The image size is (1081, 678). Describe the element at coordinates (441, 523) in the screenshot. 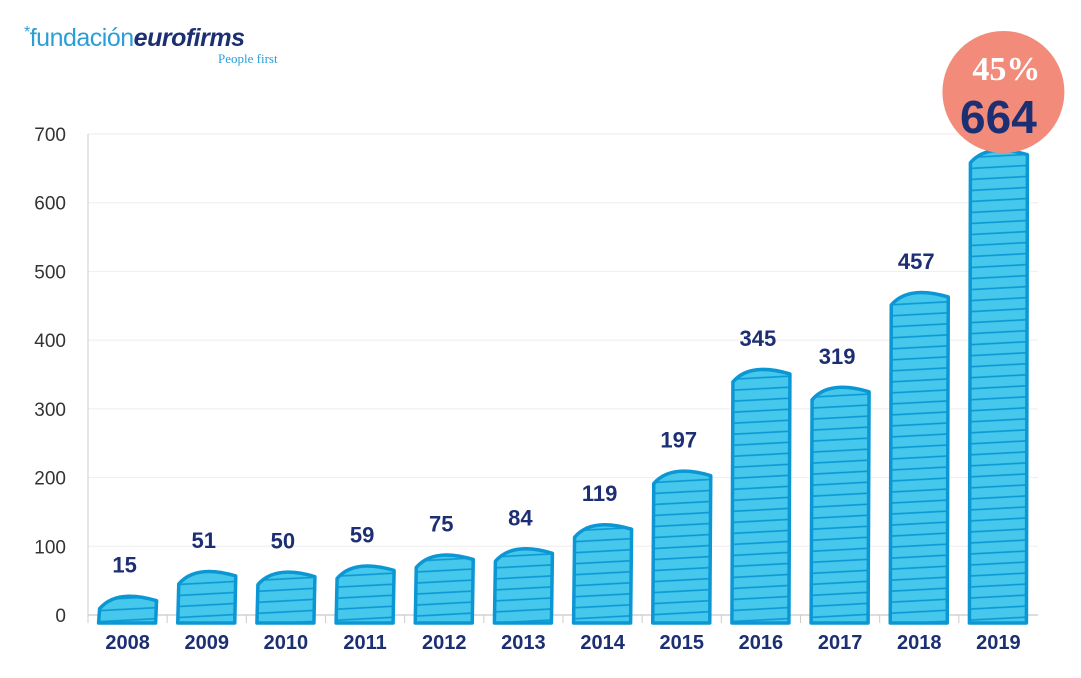

I see `data-label: 75` at that location.